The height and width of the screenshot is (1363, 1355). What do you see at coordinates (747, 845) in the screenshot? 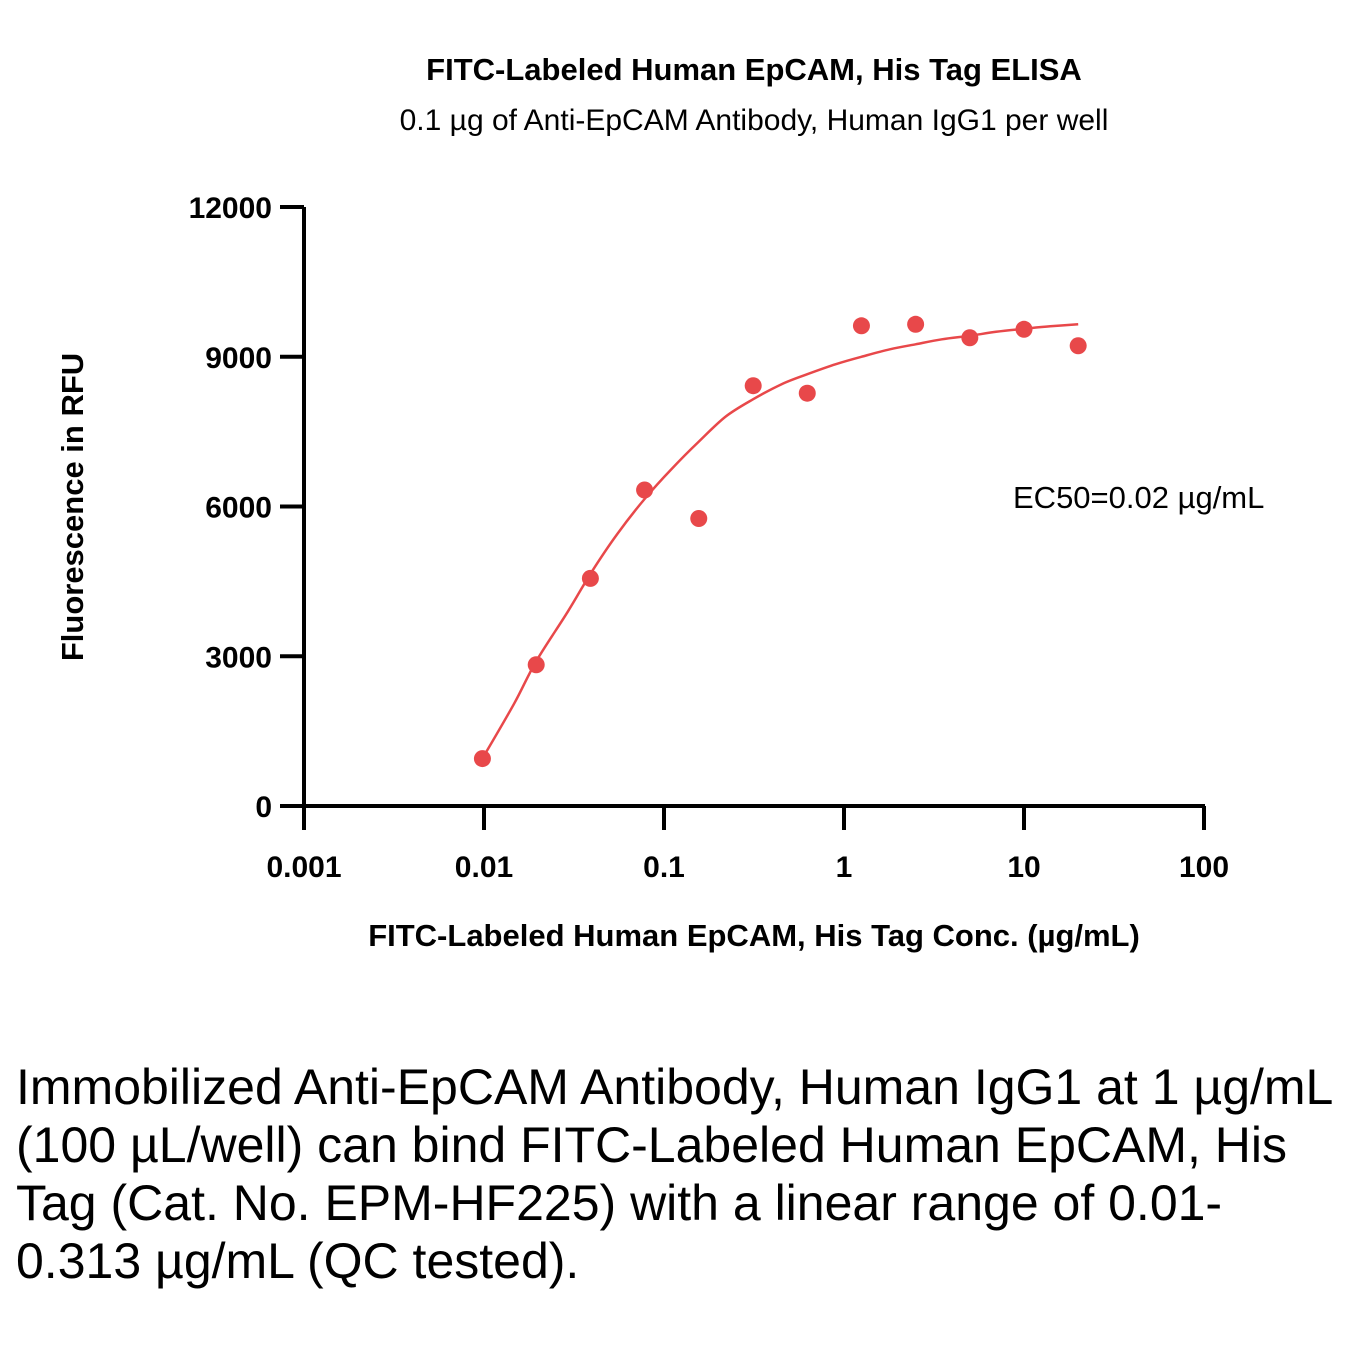
I see `x-ticks: 0.001 0.01 0.1 1 10 100` at bounding box center [747, 845].